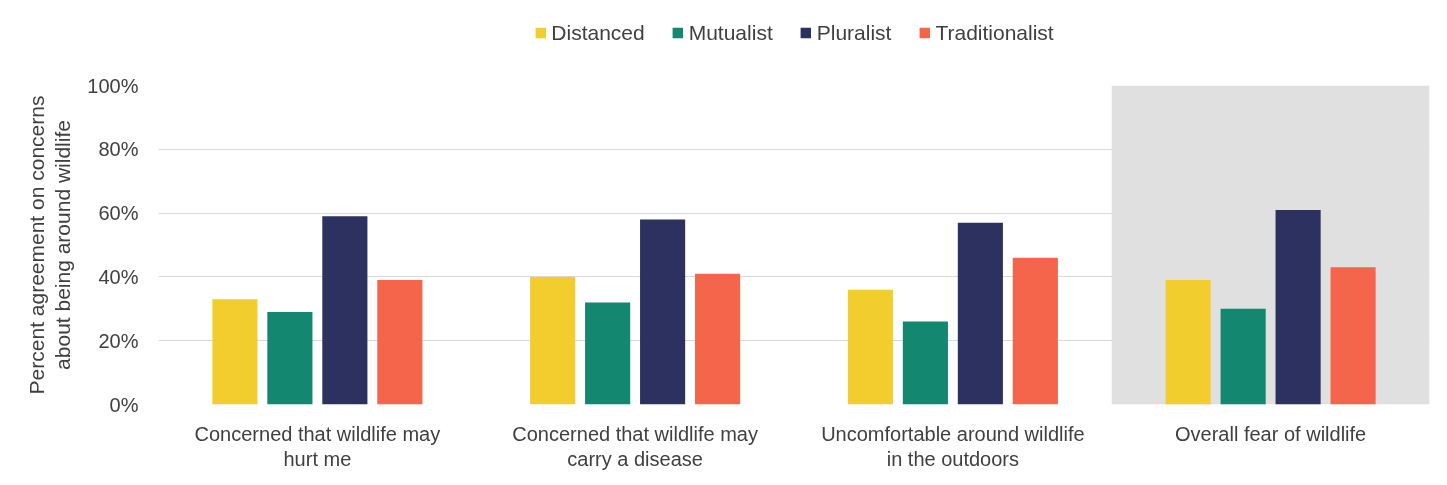  What do you see at coordinates (598, 32) in the screenshot?
I see `legend-label: Distanced` at bounding box center [598, 32].